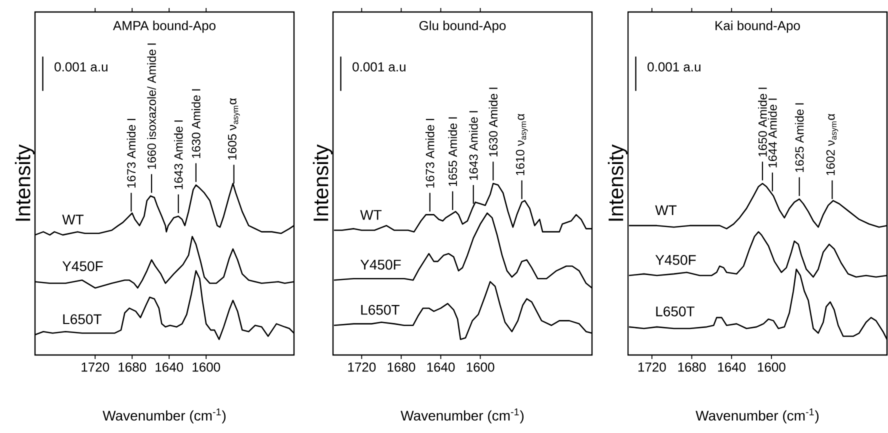  I want to click on chart-title: AMPA bound-Apo, so click(164, 26).